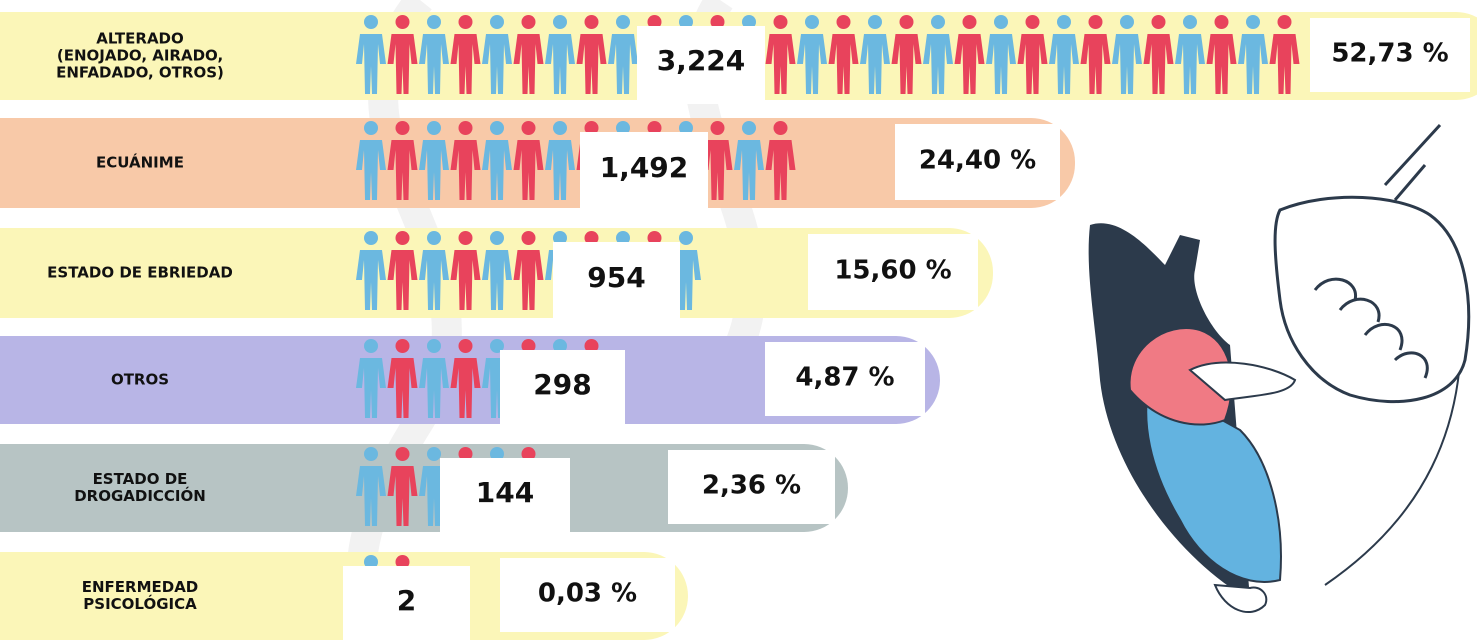 Image resolution: width=1477 pixels, height=640 pixels. Describe the element at coordinates (1371, 328) in the screenshot. I see `fist-knuckles` at that location.